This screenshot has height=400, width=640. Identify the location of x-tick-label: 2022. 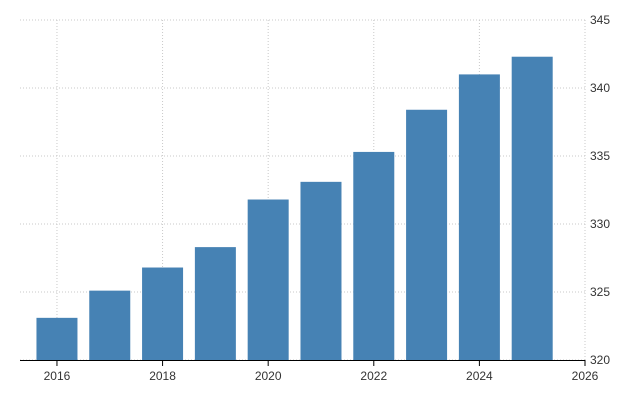
(373, 376).